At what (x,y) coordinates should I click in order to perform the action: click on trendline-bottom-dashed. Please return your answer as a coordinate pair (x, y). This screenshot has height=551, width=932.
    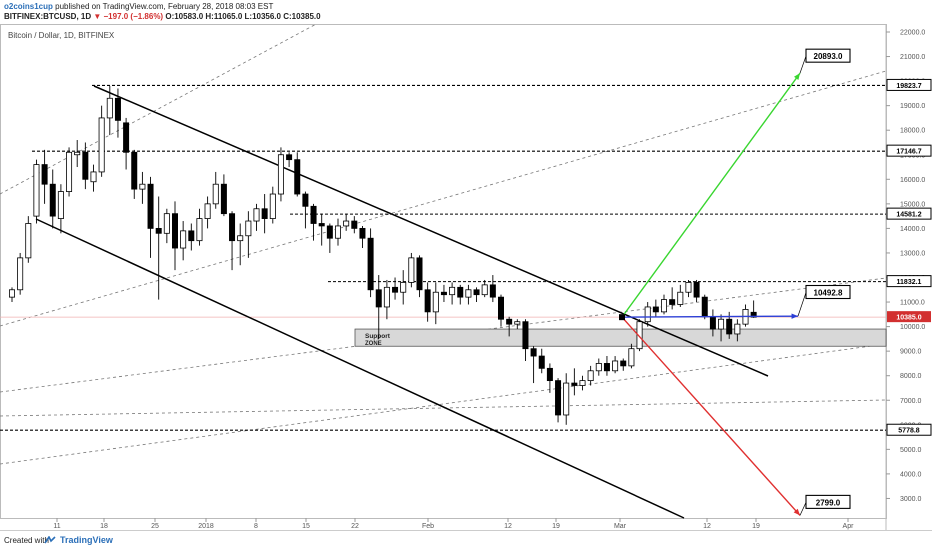
    Looking at the image, I should click on (443, 408).